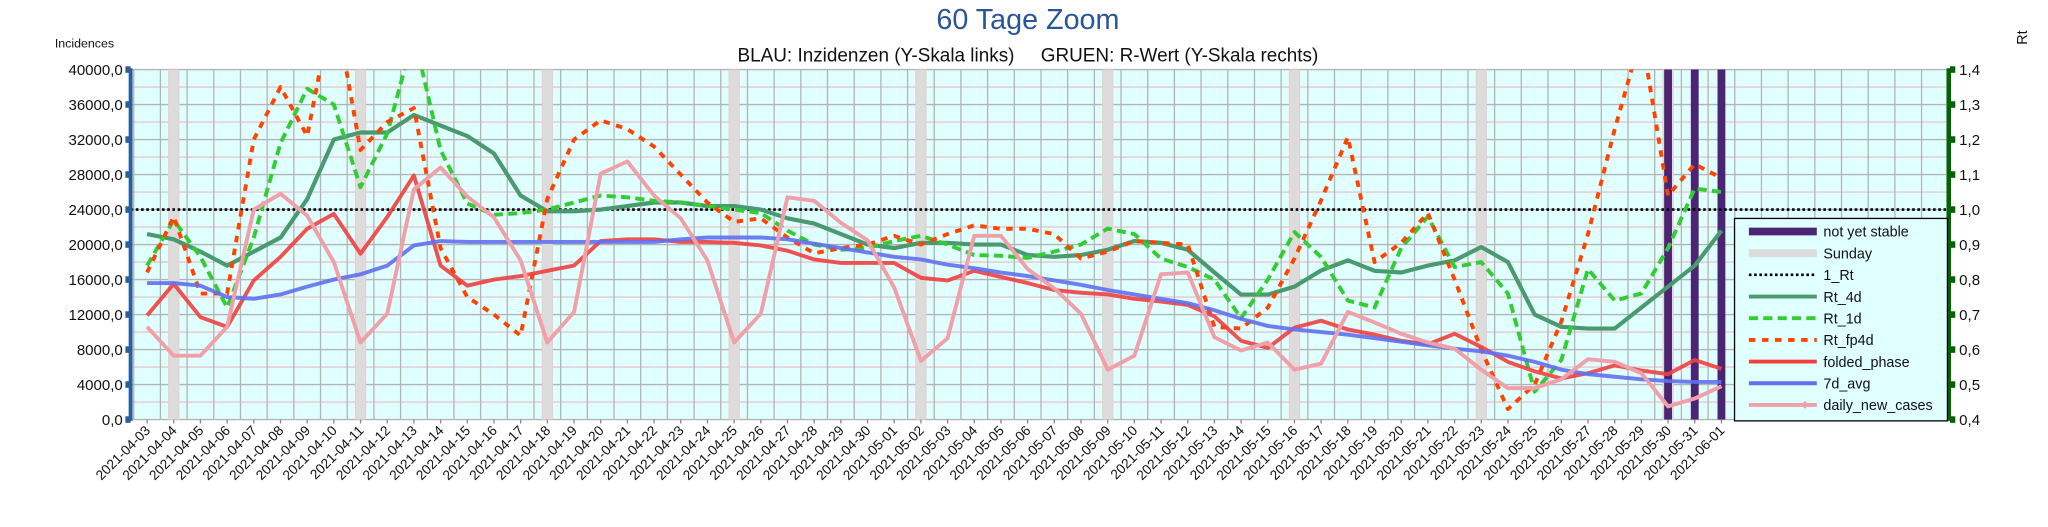 Image resolution: width=2048 pixels, height=527 pixels. Describe the element at coordinates (1027, 20) in the screenshot. I see `chart-title: 60 Tage Zoom` at that location.